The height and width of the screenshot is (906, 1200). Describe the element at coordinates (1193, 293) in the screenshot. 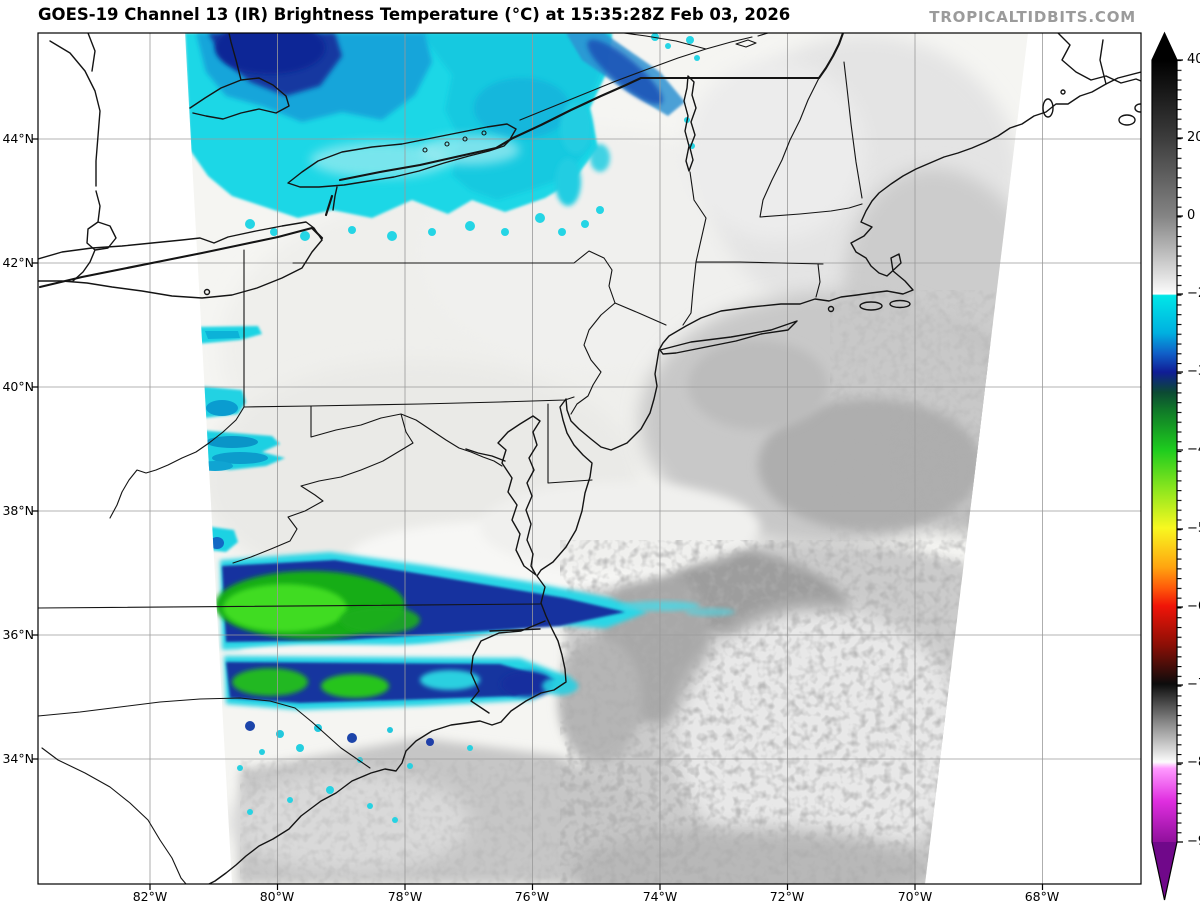

I see `colorbar-tick-label: −20` at that location.